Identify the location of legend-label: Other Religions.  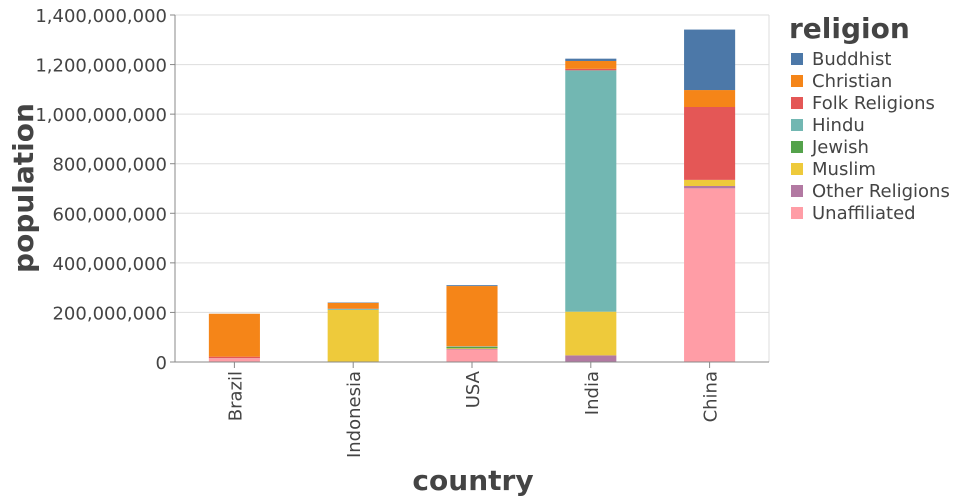
(881, 191).